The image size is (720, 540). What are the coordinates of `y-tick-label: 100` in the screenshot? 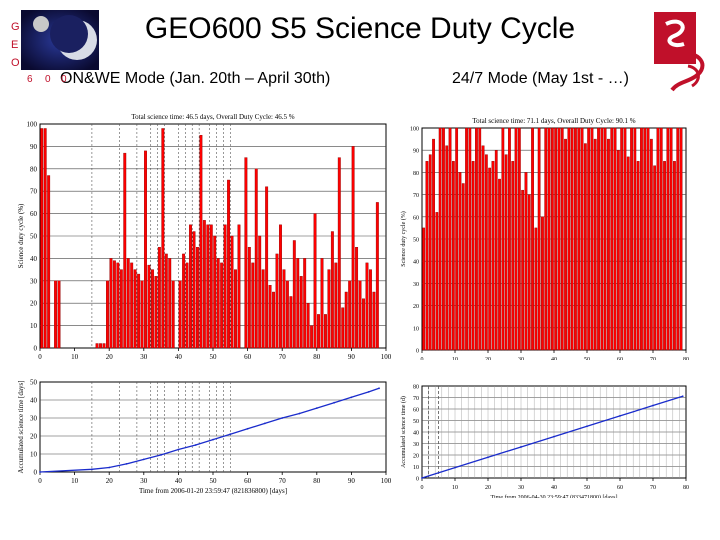 It's located at (414, 130).